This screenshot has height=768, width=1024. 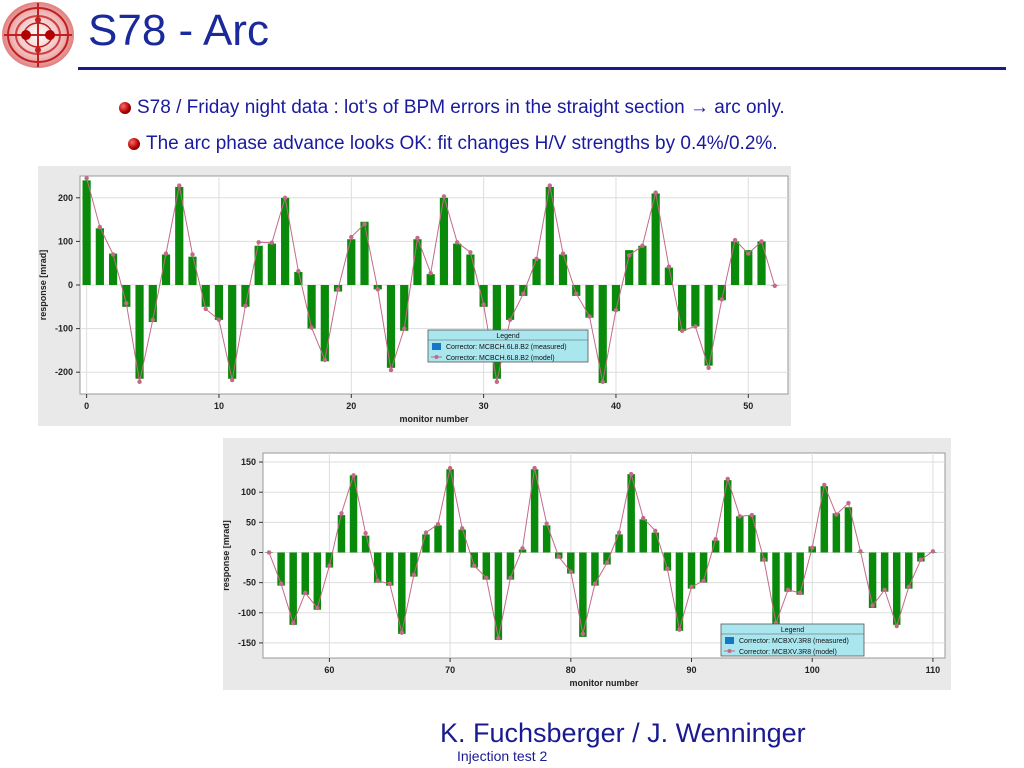 What do you see at coordinates (623, 733) in the screenshot?
I see `author-line: K. Fuchsberger / J. Wenninger` at bounding box center [623, 733].